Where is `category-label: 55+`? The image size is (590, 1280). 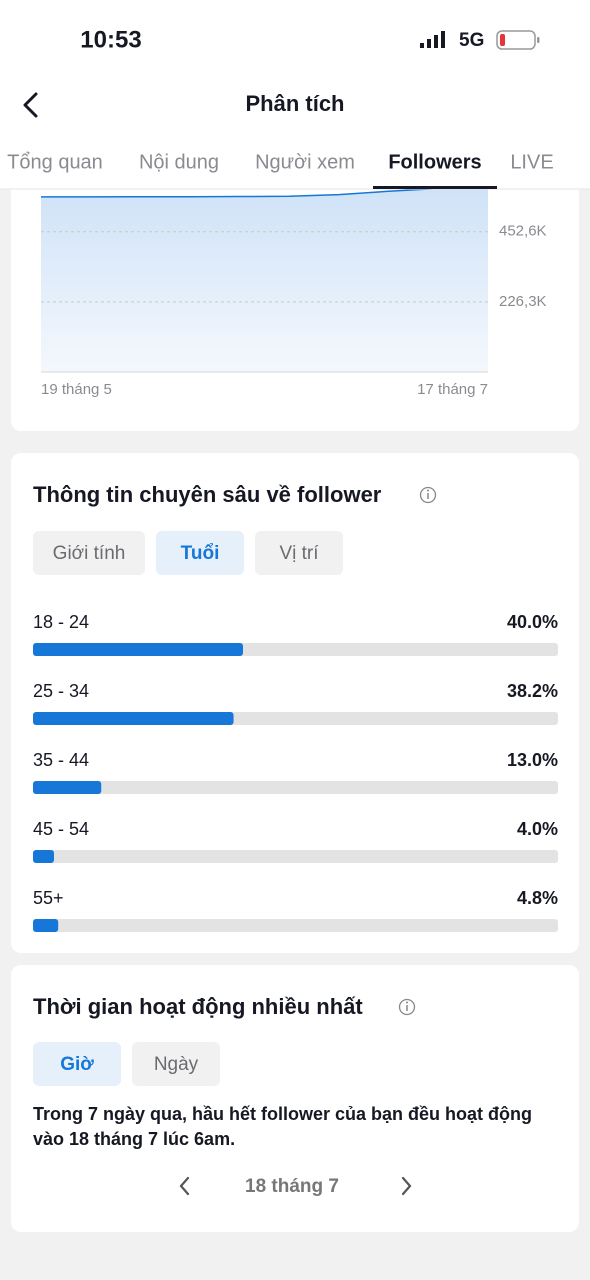 category-label: 55+ is located at coordinates (48, 898).